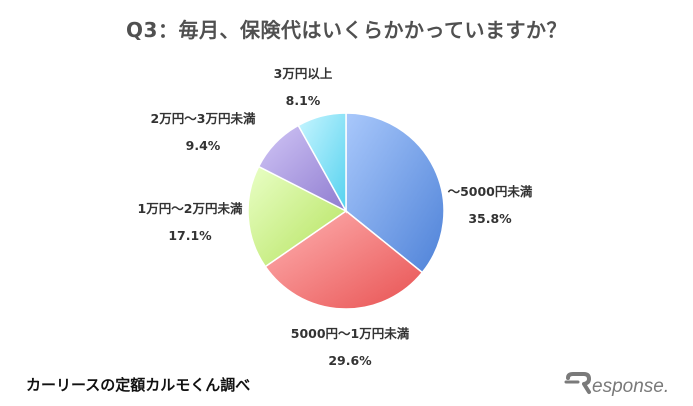 The width and height of the screenshot is (693, 406). I want to click on pie-slices, so click(346, 211).